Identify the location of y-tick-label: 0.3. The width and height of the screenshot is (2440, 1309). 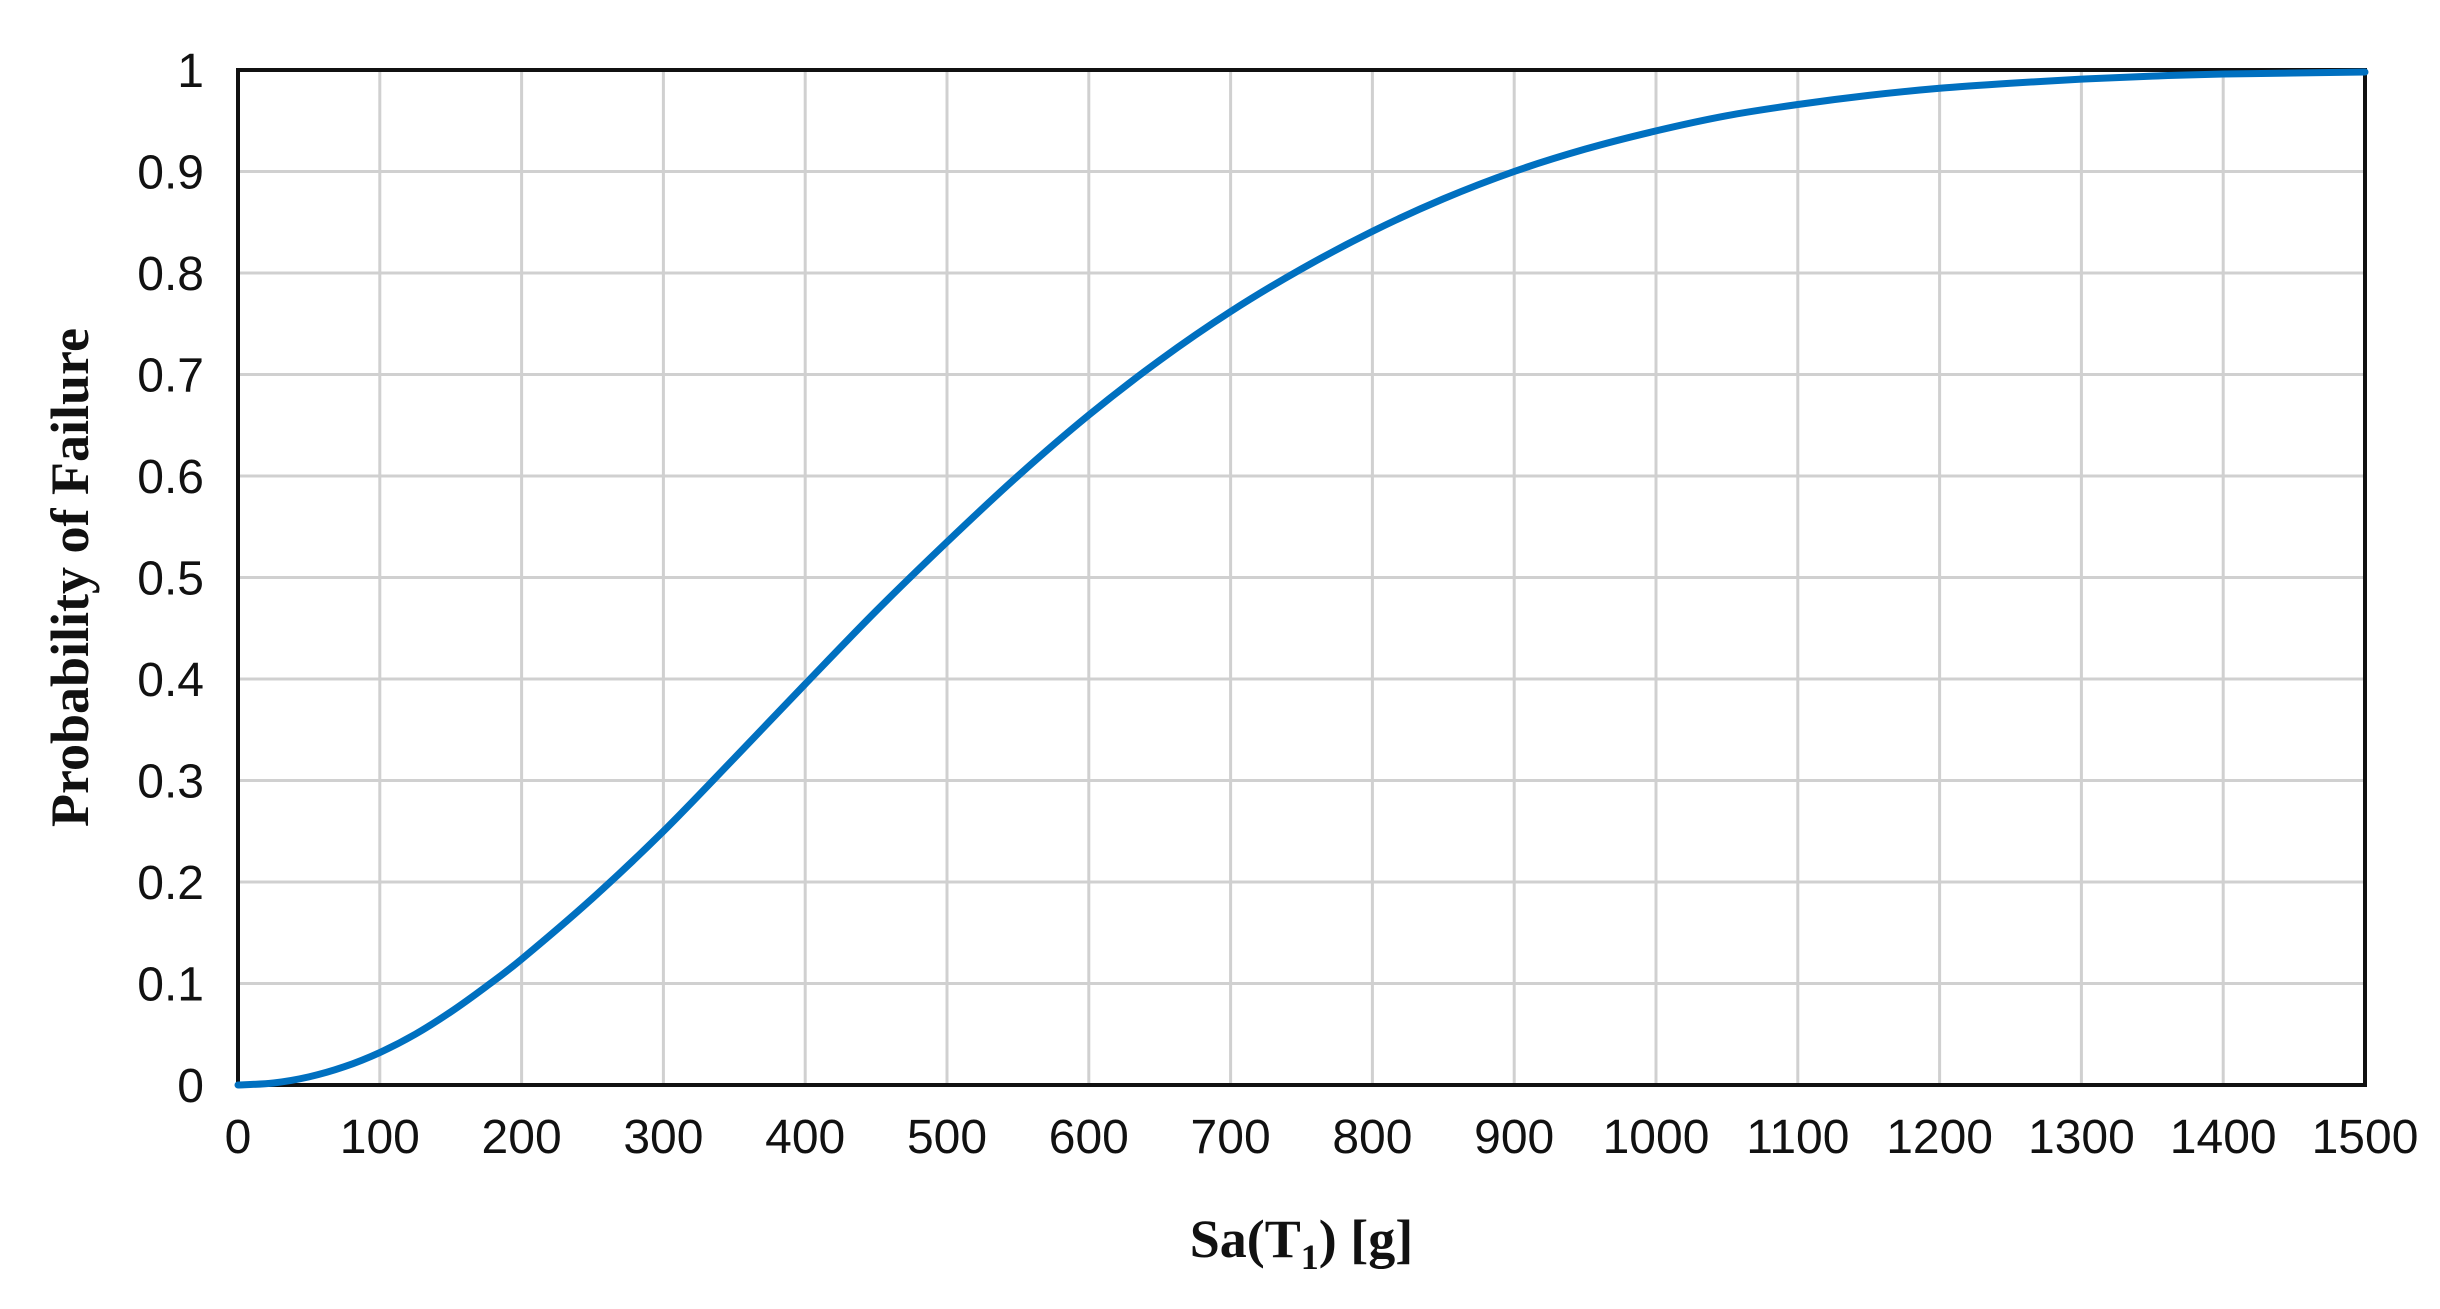
(170, 782).